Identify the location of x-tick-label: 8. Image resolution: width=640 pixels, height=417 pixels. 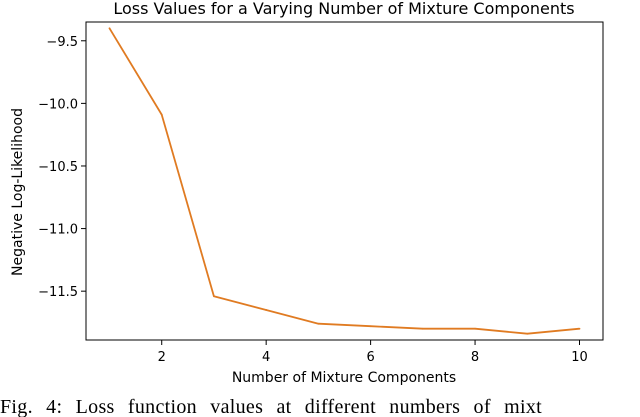
(475, 357).